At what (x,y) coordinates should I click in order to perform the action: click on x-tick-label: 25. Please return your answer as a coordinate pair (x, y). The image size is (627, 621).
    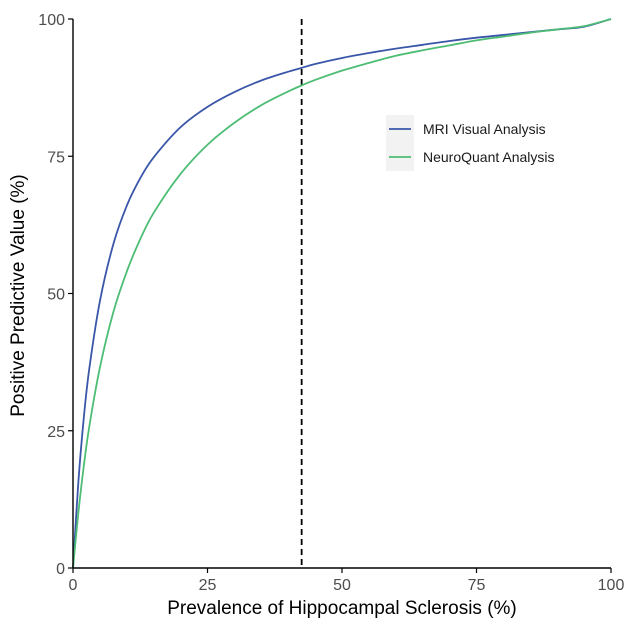
    Looking at the image, I should click on (208, 585).